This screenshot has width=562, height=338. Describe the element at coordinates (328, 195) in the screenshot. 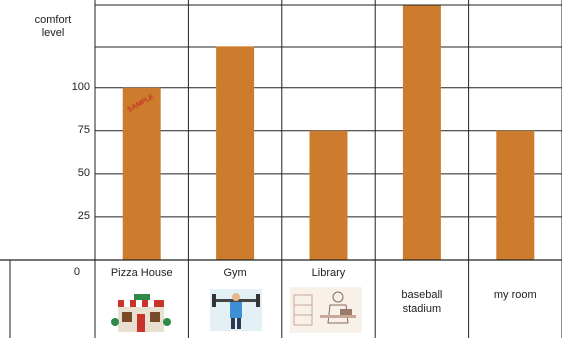

I see `bar-library` at that location.